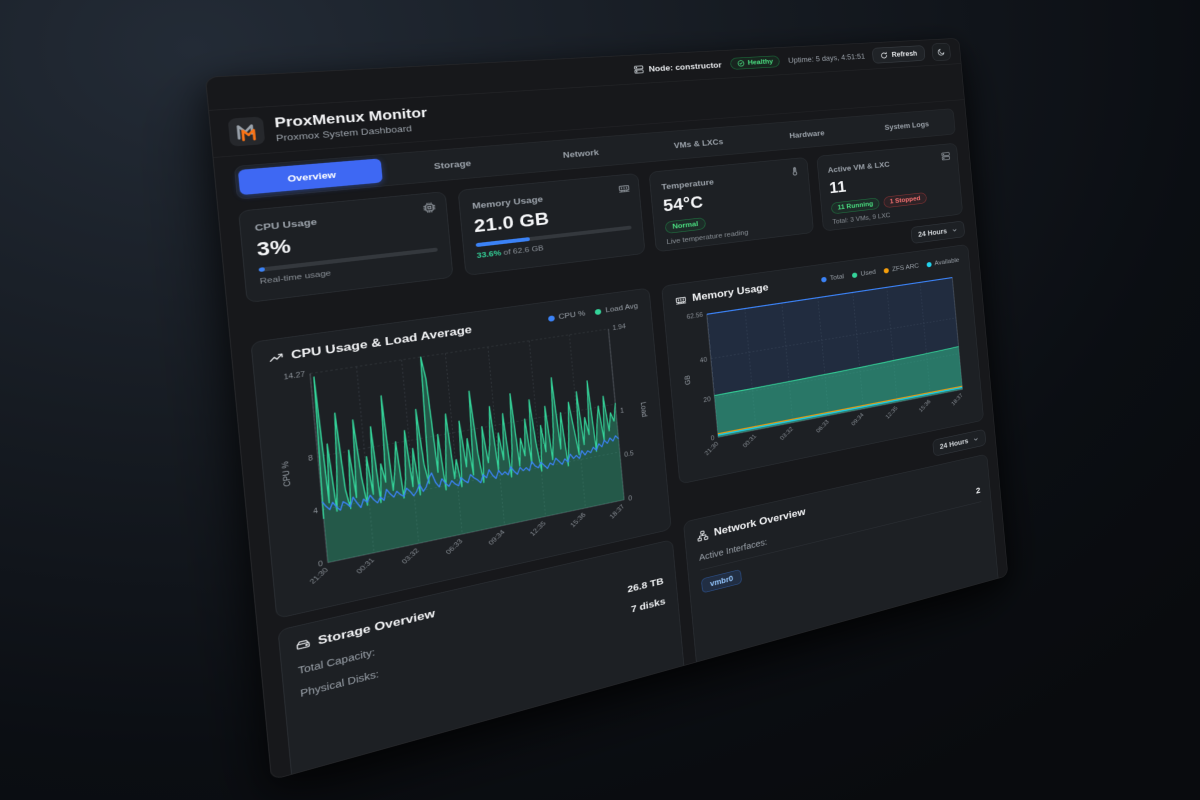 The image size is (1200, 800). I want to click on y-tick-left: 20, so click(707, 399).